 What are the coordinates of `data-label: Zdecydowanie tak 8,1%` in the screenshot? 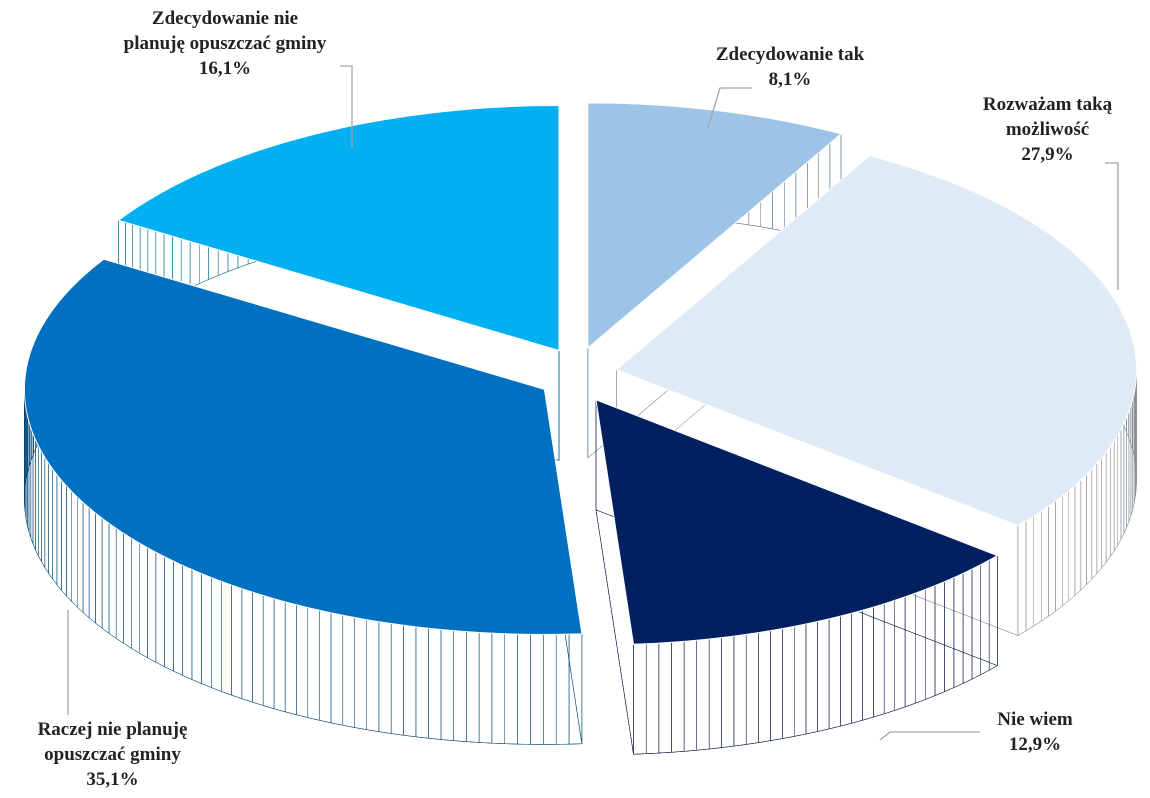 It's located at (790, 67).